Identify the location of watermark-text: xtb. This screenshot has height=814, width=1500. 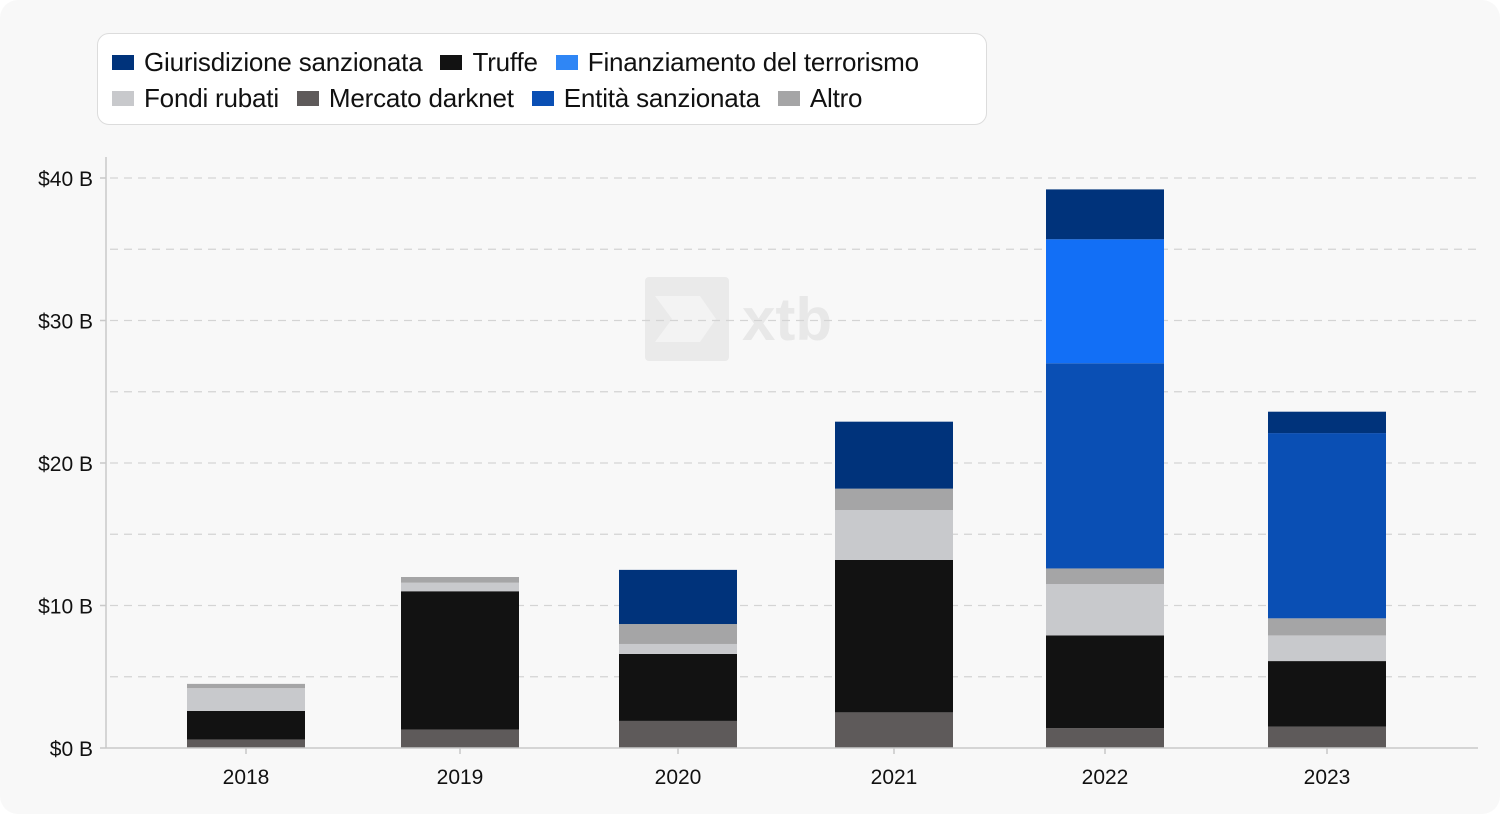
(787, 319).